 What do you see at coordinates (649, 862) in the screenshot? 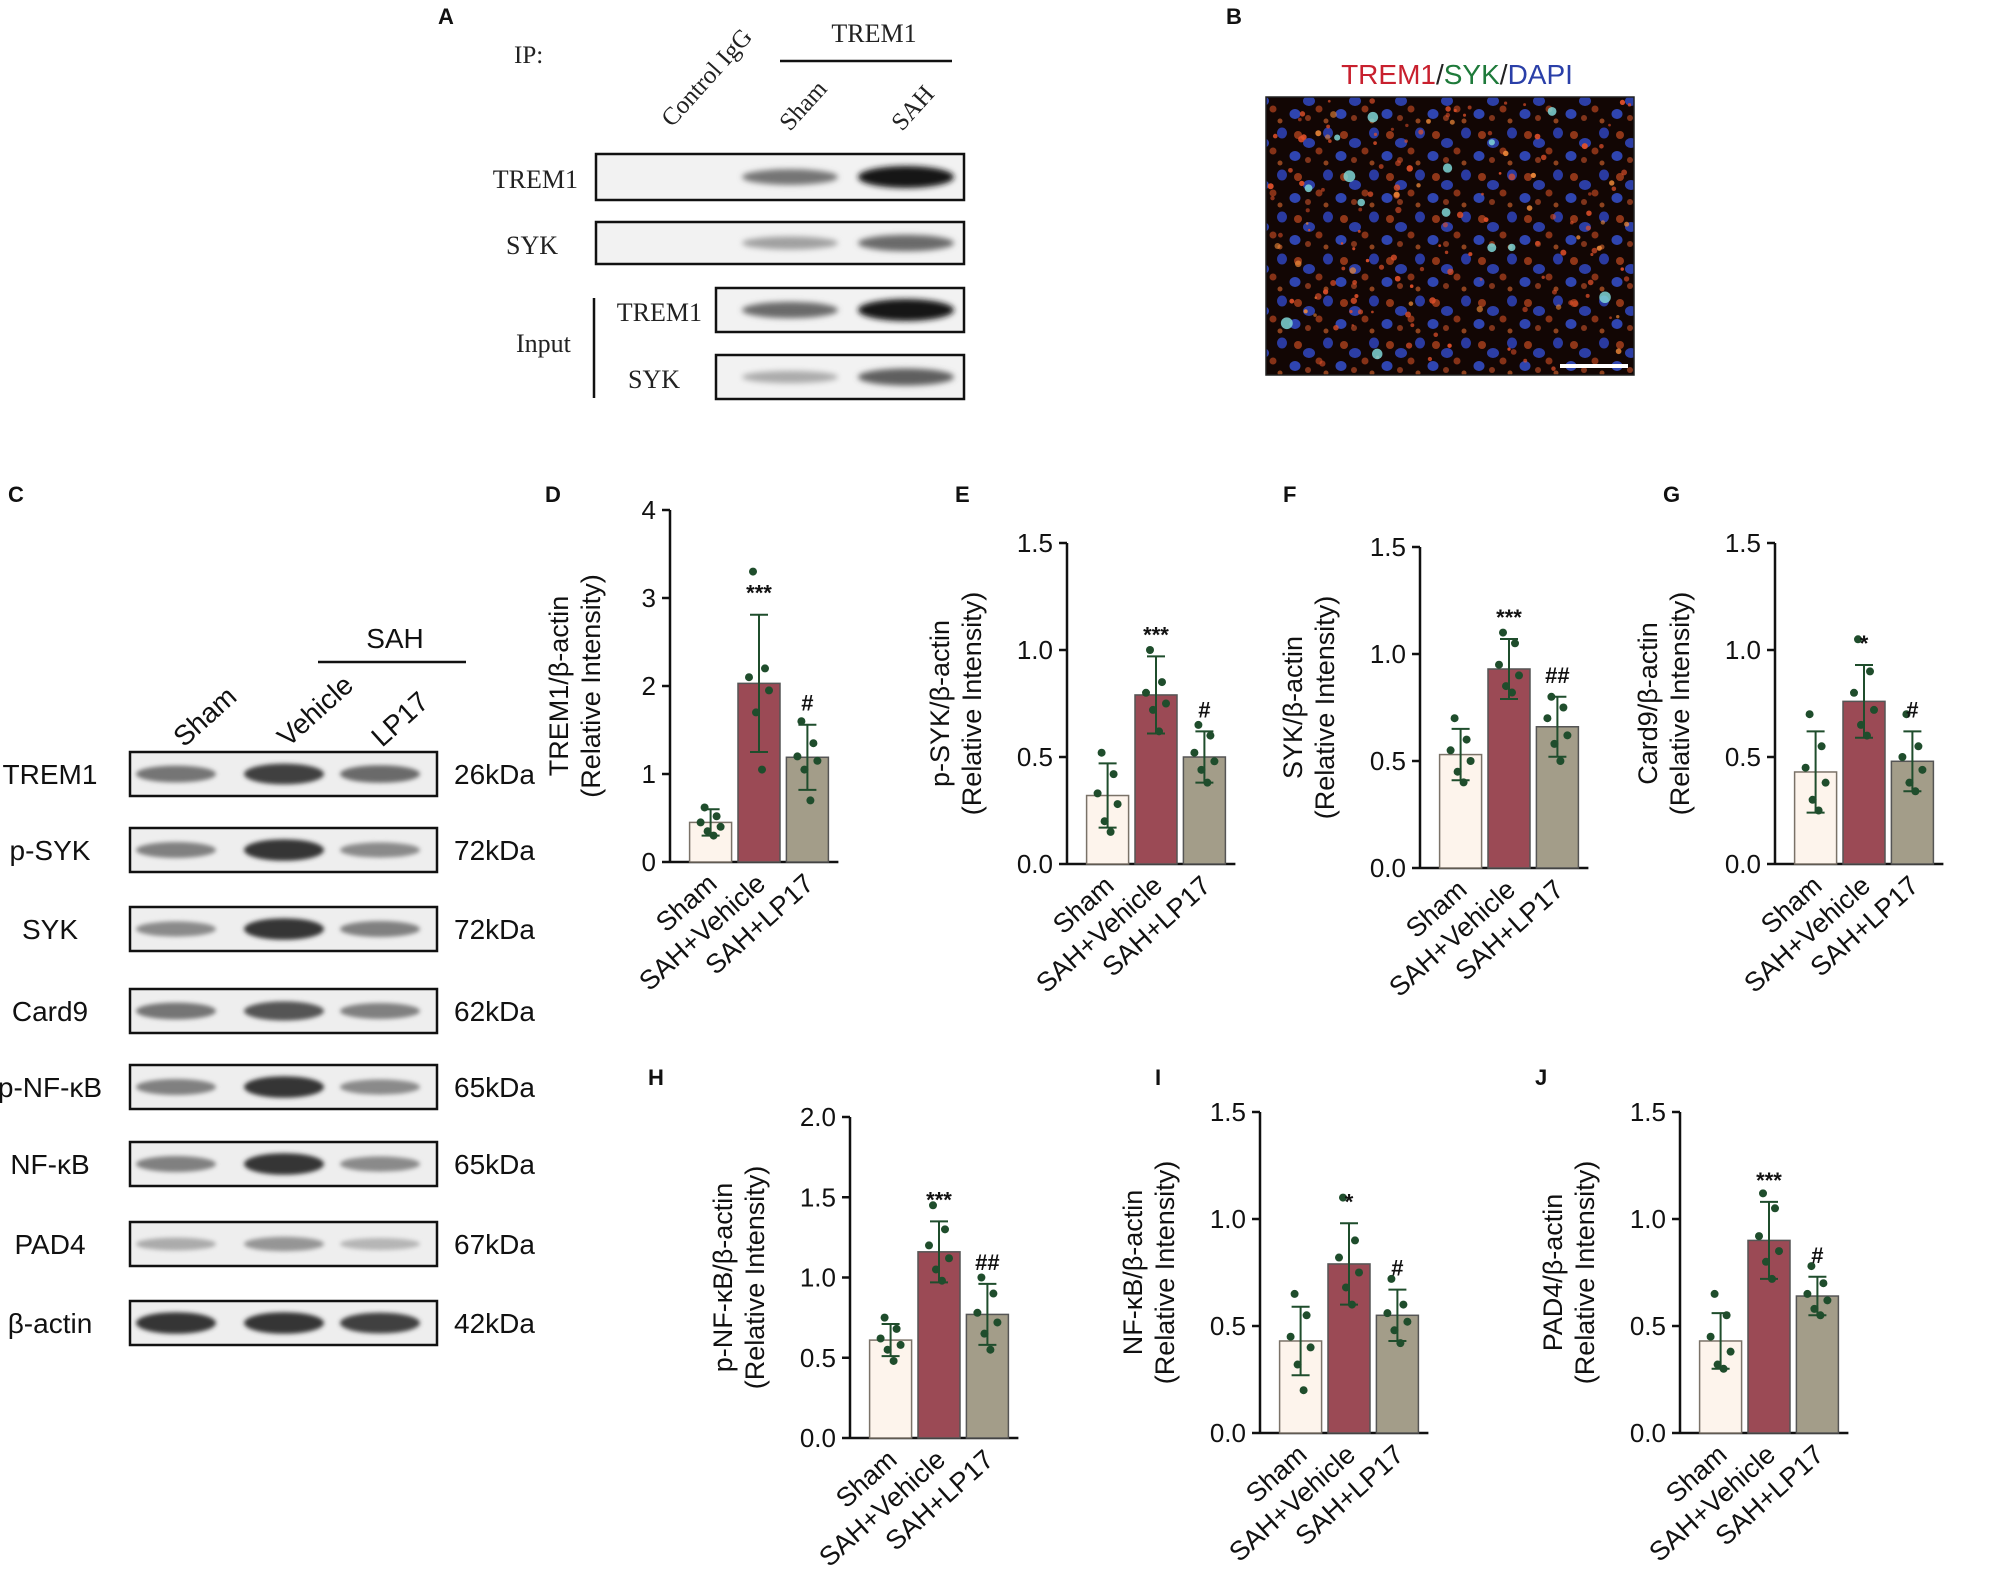
I see `y-tick-label: 0` at bounding box center [649, 862].